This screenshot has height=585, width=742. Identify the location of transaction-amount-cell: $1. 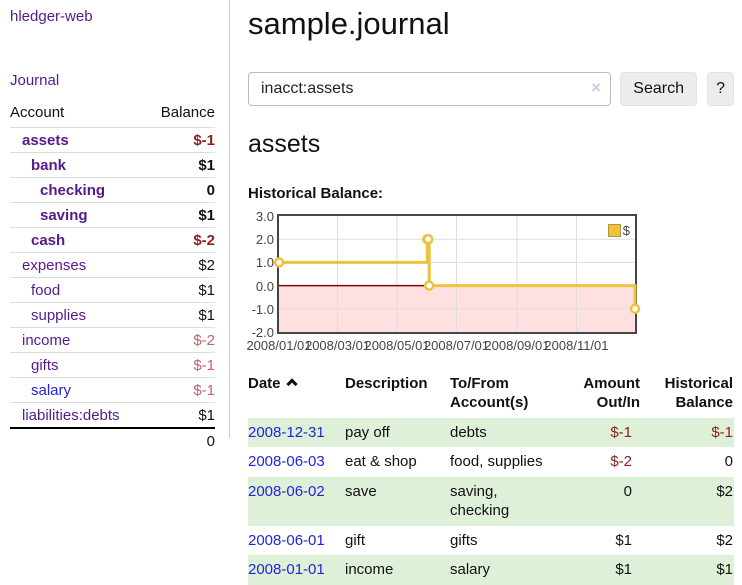
(623, 540).